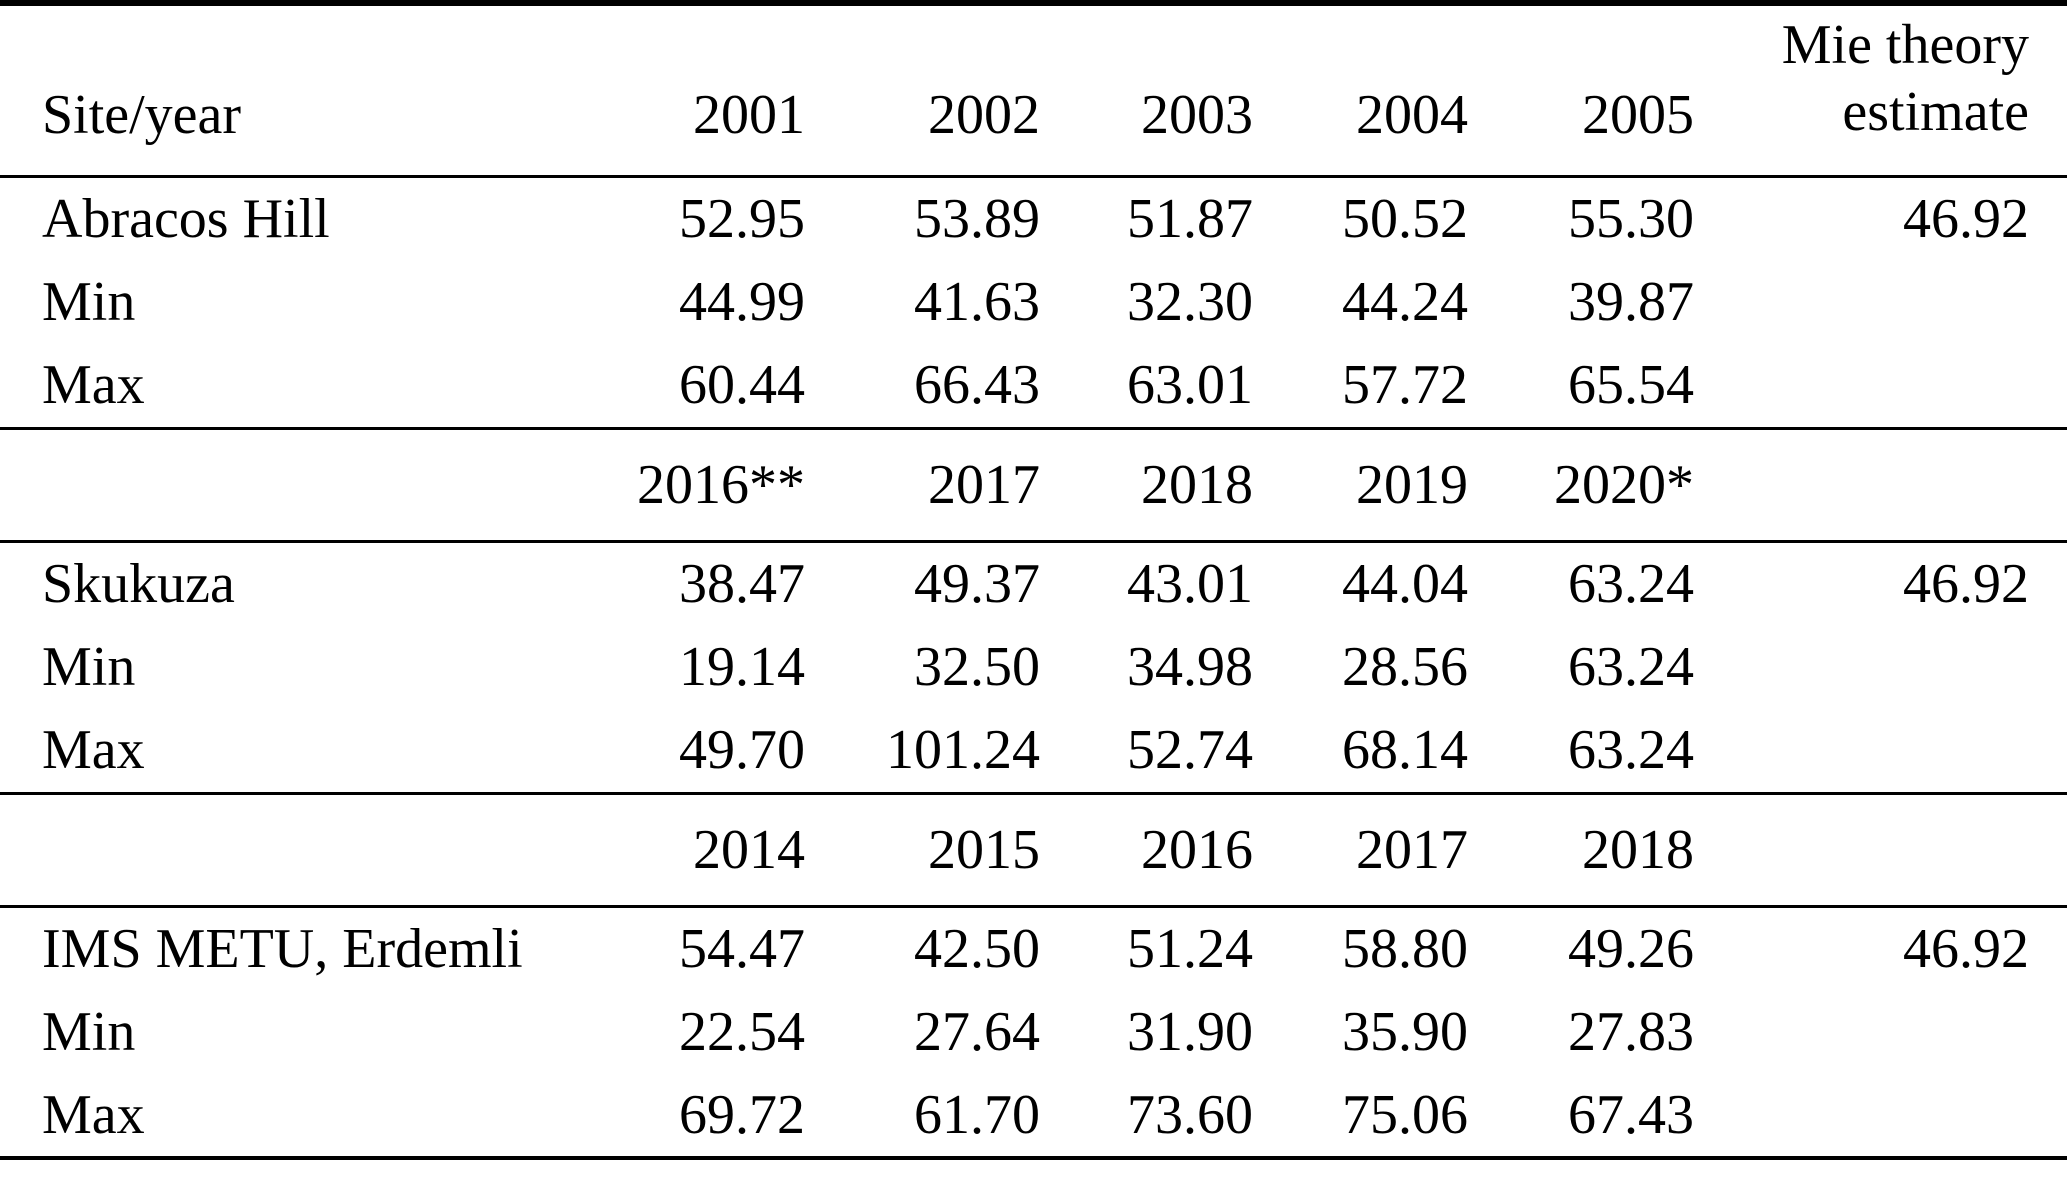 The height and width of the screenshot is (1180, 2067). What do you see at coordinates (977, 302) in the screenshot?
I see `value-cell: 41.63` at bounding box center [977, 302].